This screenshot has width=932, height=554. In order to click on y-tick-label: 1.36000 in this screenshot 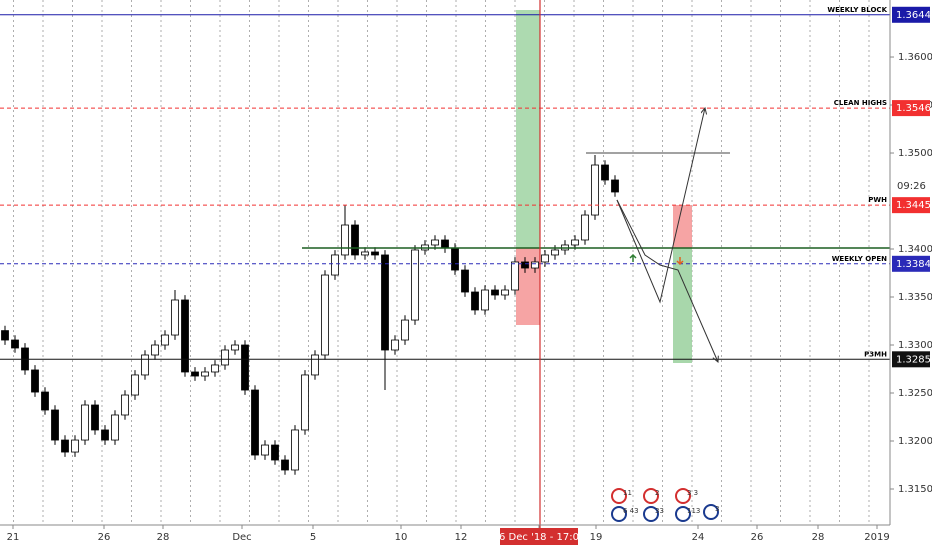, I will do `click(915, 57)`.